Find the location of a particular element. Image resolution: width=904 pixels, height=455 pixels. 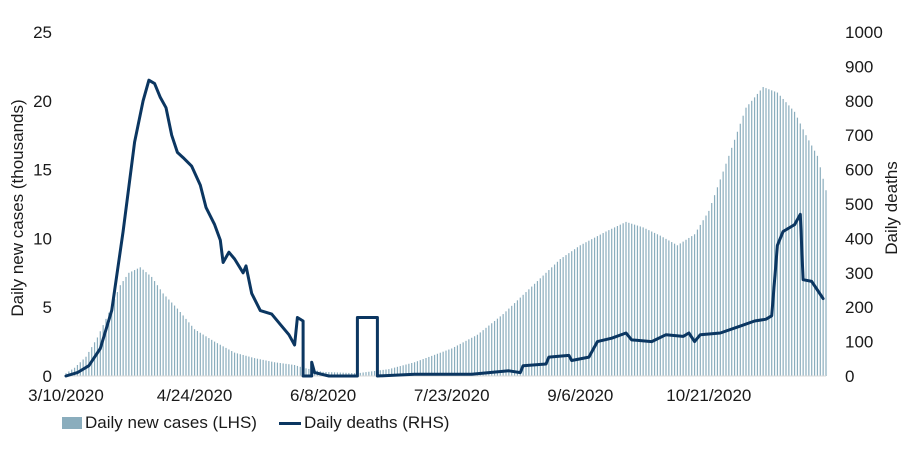

right-tick-label: 300 is located at coordinates (859, 273).